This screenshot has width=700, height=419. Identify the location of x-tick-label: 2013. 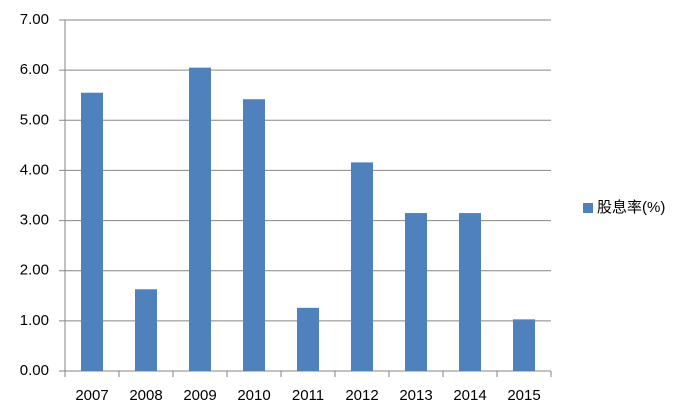
(415, 395).